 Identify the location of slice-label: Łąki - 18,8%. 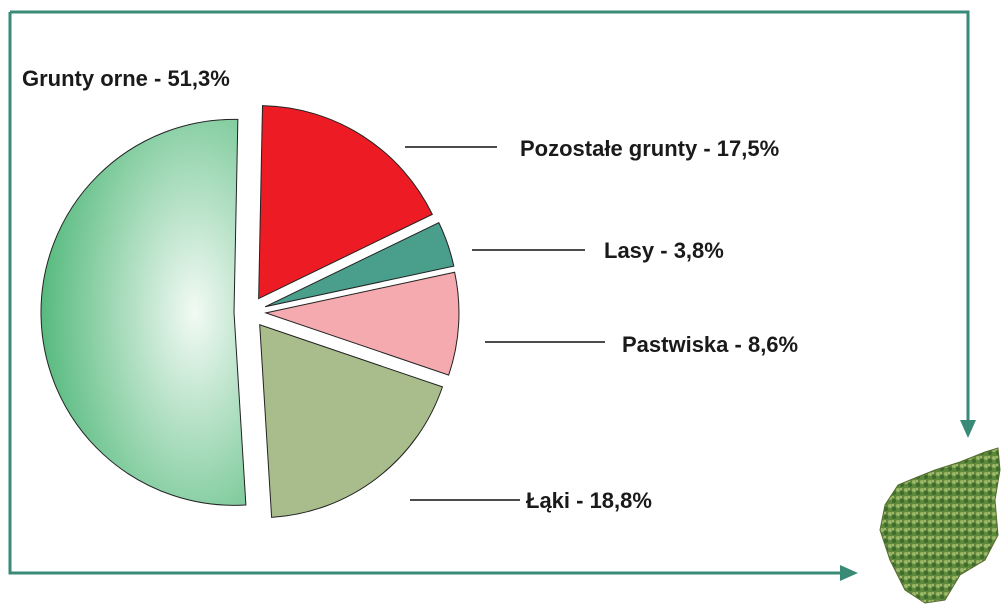
(589, 500).